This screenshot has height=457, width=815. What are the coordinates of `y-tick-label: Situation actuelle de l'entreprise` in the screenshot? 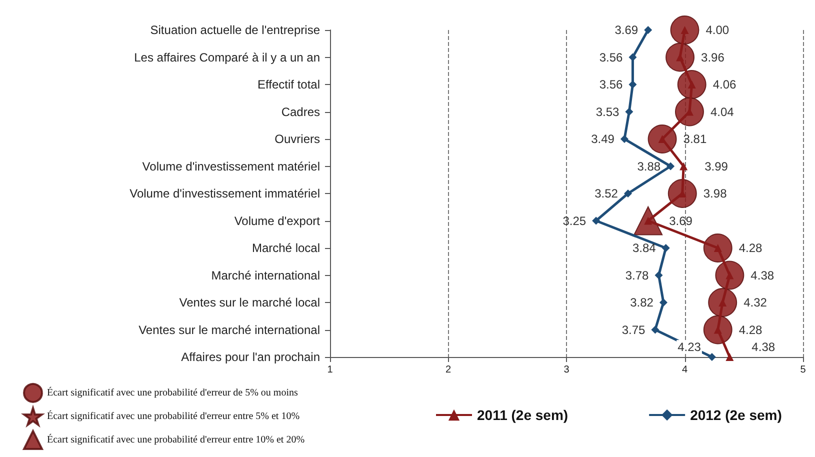 It's located at (235, 30).